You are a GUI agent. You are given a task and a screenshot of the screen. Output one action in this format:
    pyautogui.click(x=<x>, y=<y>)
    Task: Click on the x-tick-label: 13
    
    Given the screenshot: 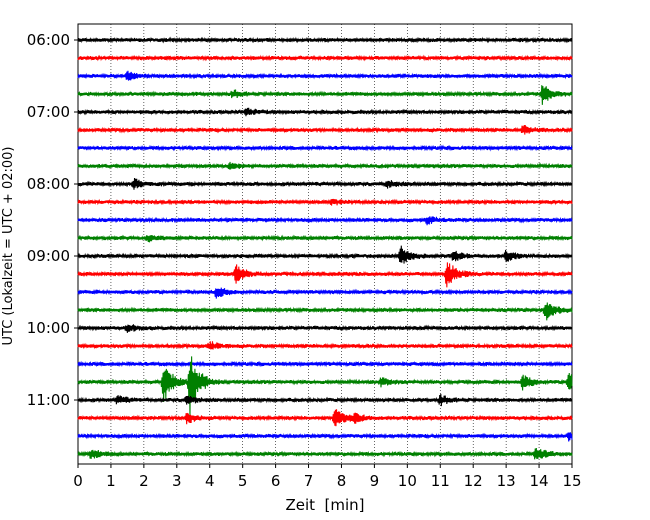 What is the action you would take?
    pyautogui.click(x=506, y=481)
    